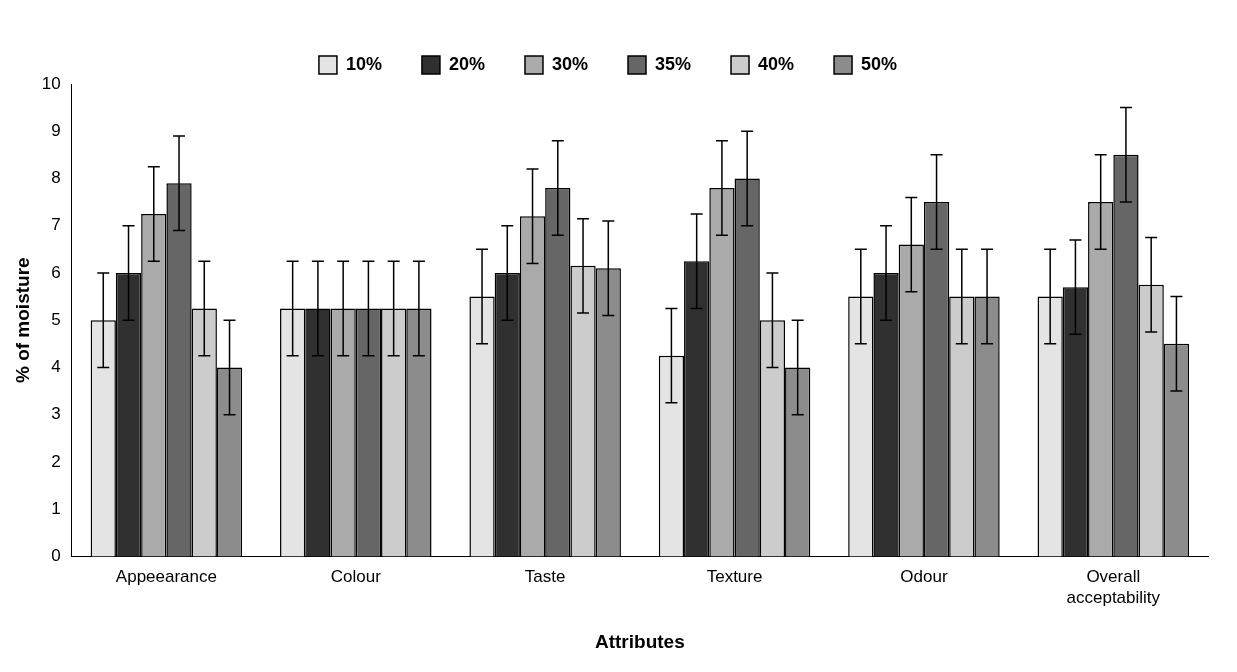 Image resolution: width=1237 pixels, height=672 pixels. Describe the element at coordinates (466, 63) in the screenshot. I see `legend-label: 20%` at that location.